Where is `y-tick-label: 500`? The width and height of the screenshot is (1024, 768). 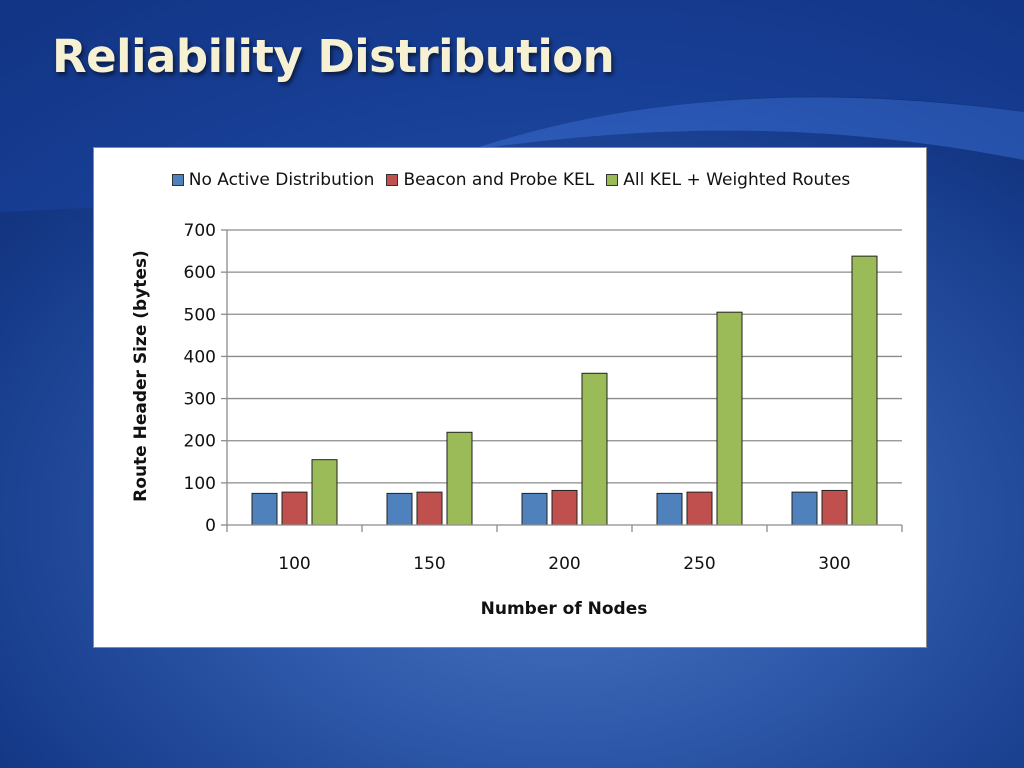
y-tick-label: 500 is located at coordinates (200, 315).